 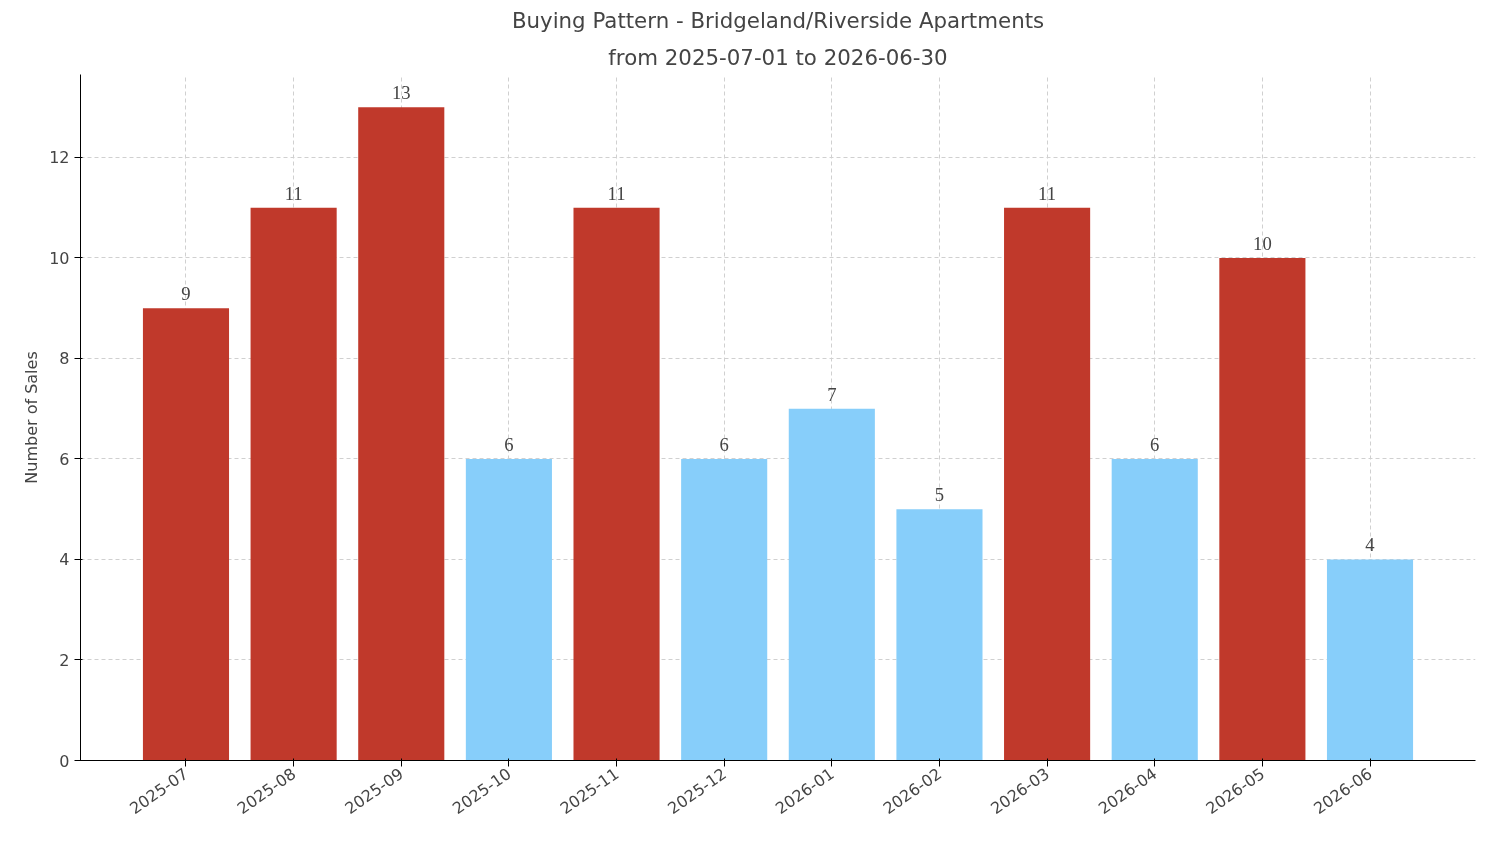 What do you see at coordinates (939, 495) in the screenshot?
I see `data-label: 5` at bounding box center [939, 495].